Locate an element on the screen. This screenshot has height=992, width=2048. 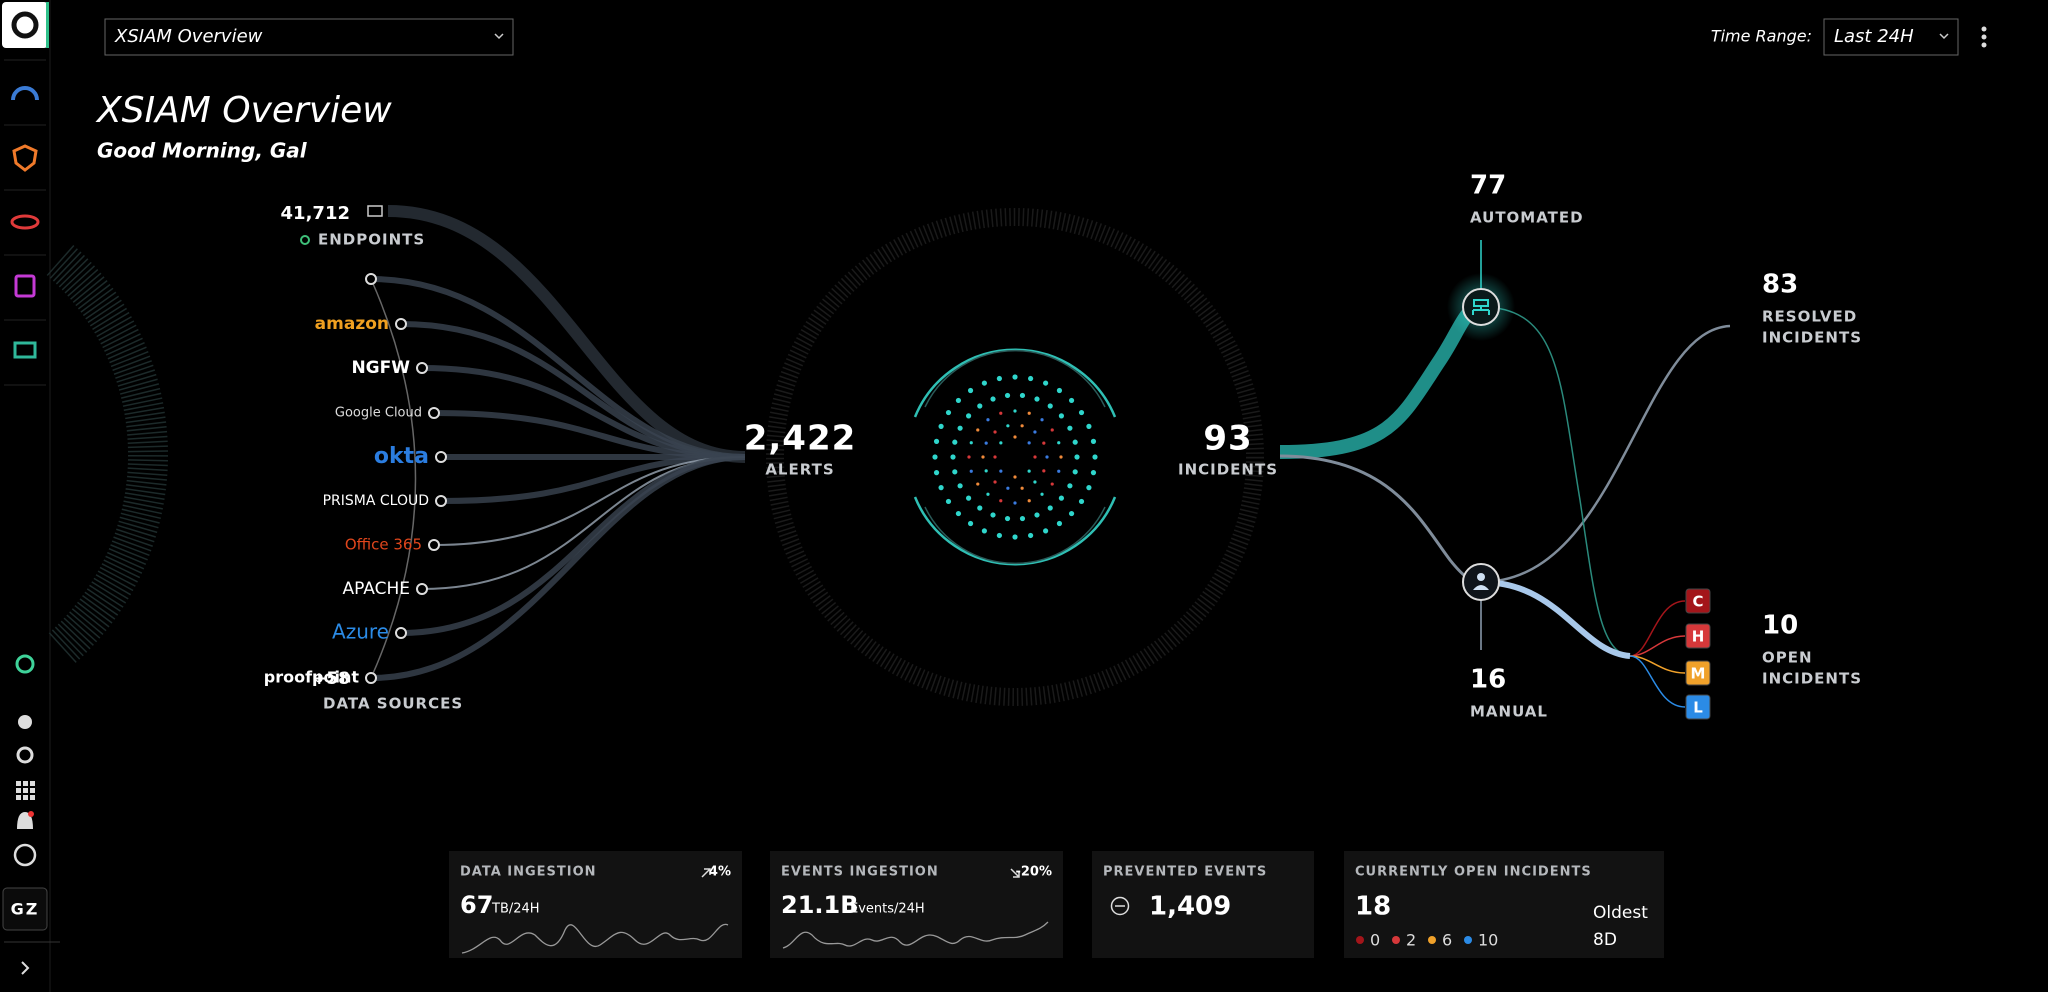
branch-high is located at coordinates (1657, 646).